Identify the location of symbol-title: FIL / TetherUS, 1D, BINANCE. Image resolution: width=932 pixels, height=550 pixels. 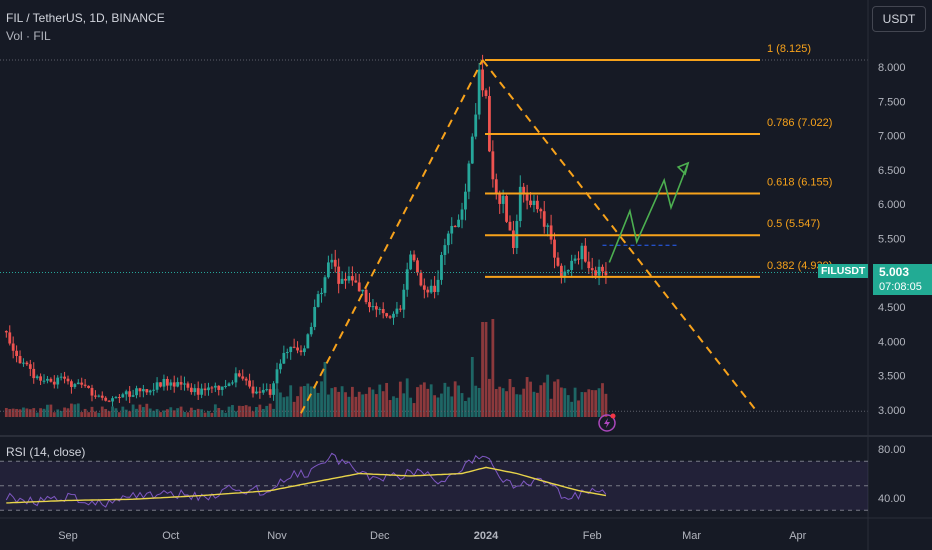
(85, 18).